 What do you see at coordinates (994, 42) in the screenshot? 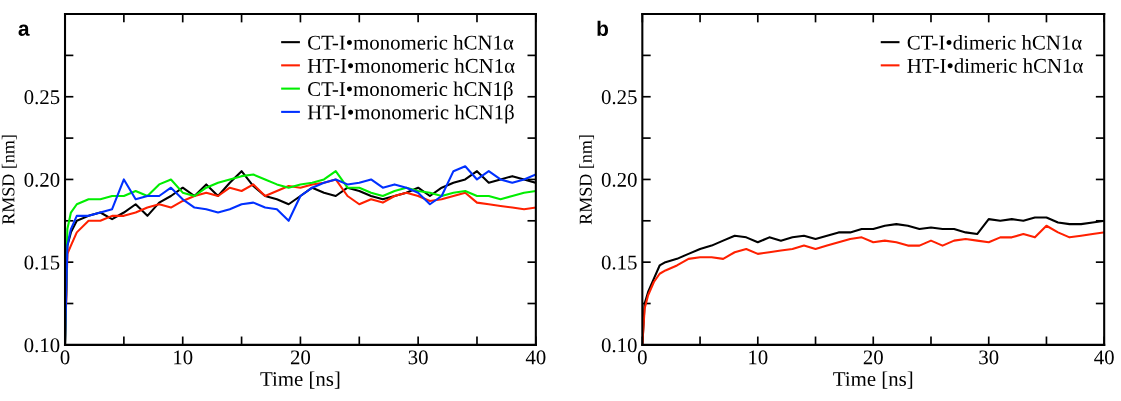
I see `legend-label: CT-I•dimeric hCN1α` at bounding box center [994, 42].